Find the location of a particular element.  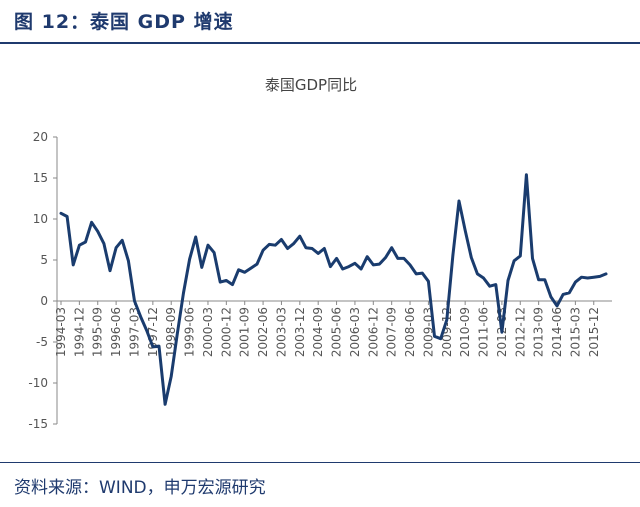

y-tick-label: 15 is located at coordinates (40, 178).